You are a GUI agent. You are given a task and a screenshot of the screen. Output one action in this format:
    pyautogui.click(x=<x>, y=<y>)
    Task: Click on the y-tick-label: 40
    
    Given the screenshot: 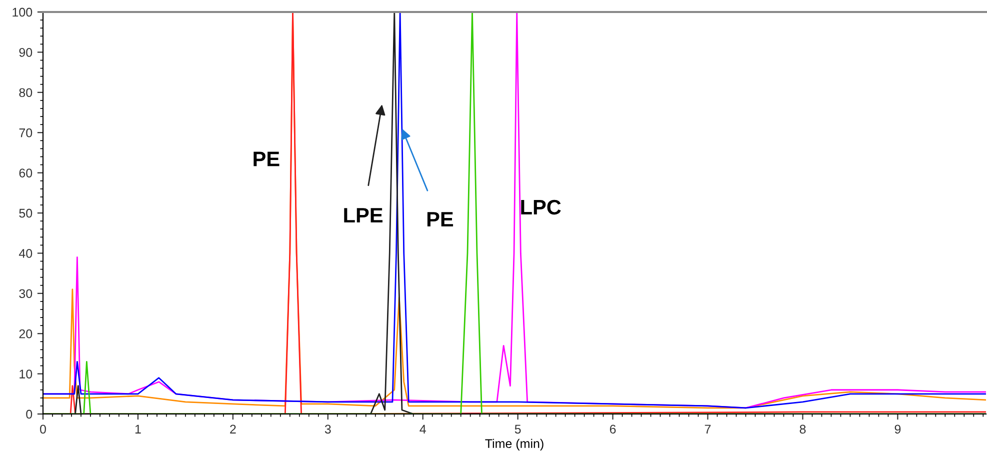 What is the action you would take?
    pyautogui.click(x=25, y=253)
    